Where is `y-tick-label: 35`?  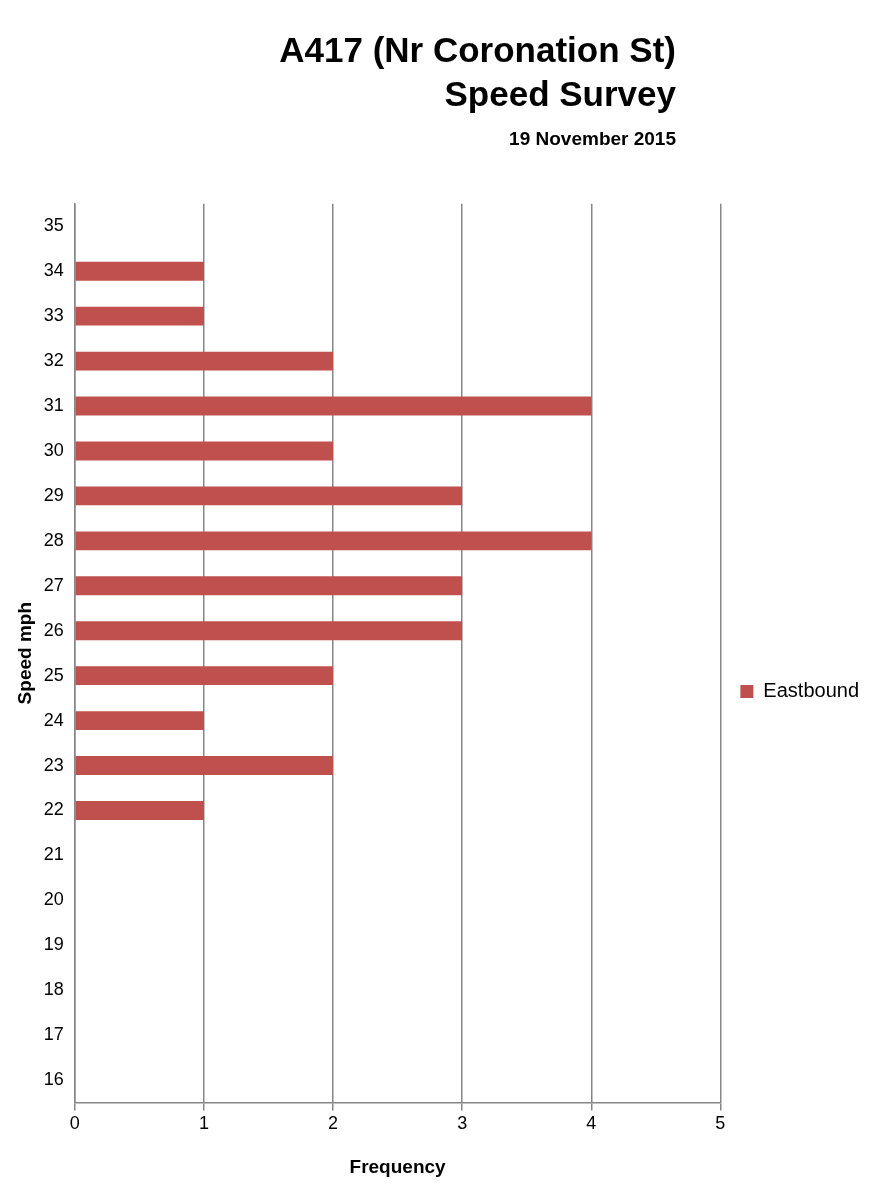
y-tick-label: 35 is located at coordinates (53, 225).